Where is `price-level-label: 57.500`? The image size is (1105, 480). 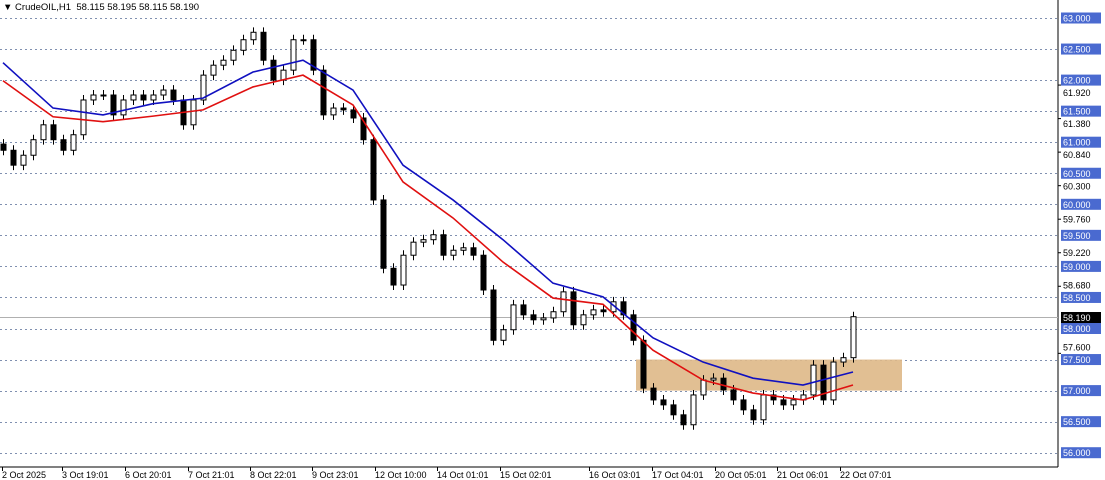 price-level-label: 57.500 is located at coordinates (1077, 360).